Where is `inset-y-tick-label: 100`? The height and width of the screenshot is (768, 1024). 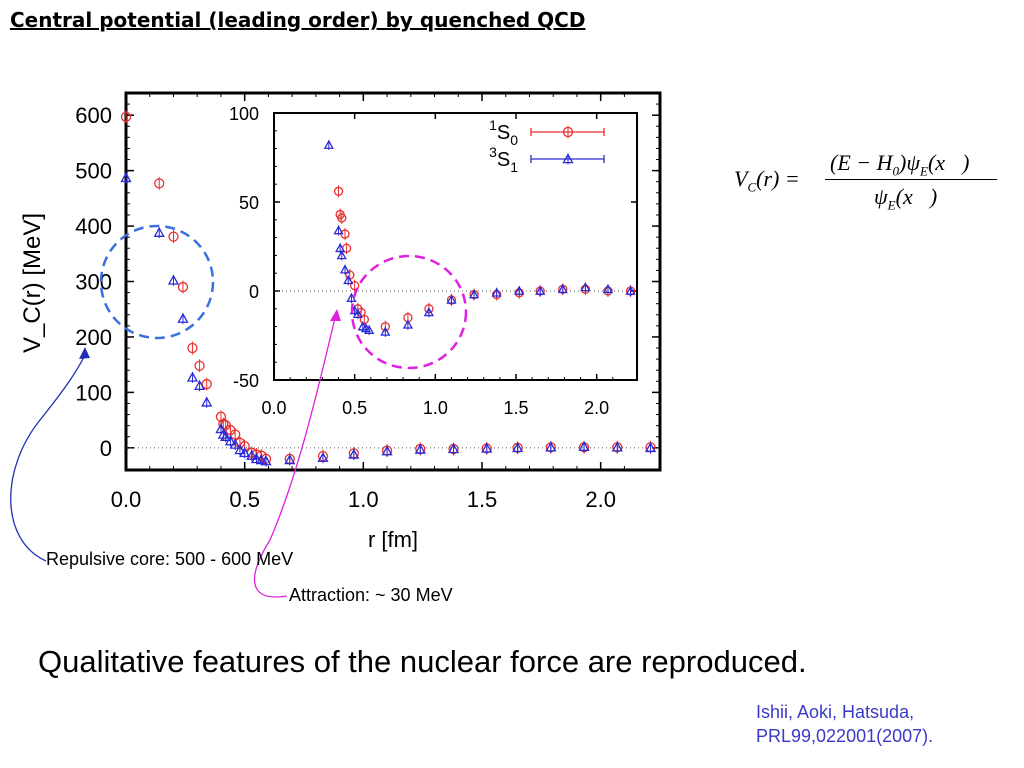 inset-y-tick-label: 100 is located at coordinates (244, 114).